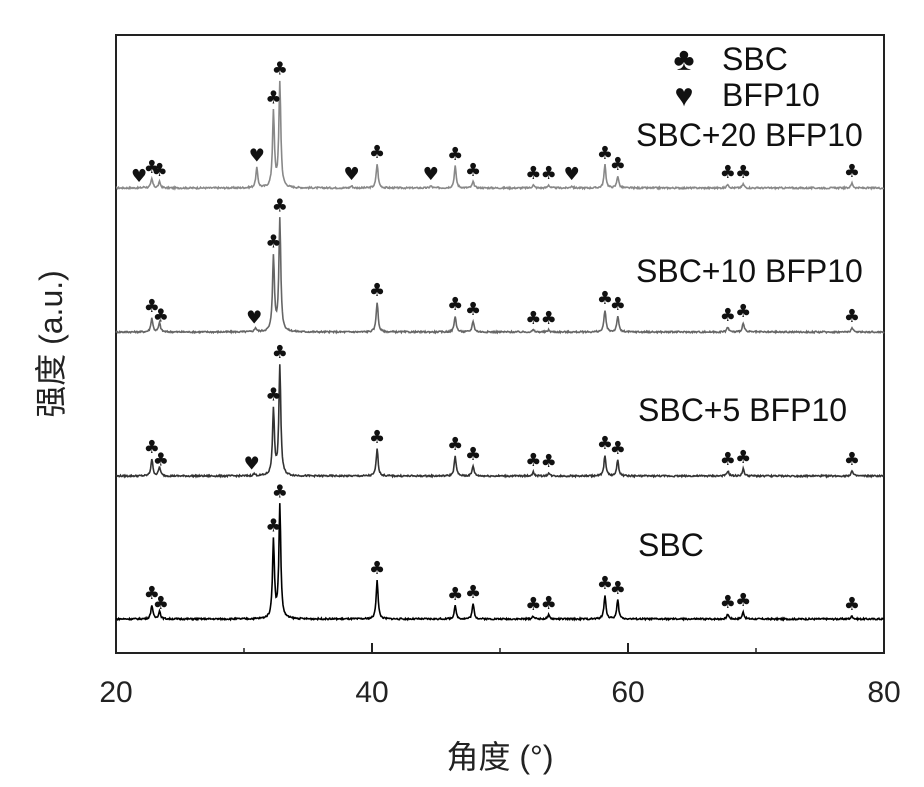 The width and height of the screenshot is (924, 787). What do you see at coordinates (671, 545) in the screenshot?
I see `series-label-sbc: SBC` at bounding box center [671, 545].